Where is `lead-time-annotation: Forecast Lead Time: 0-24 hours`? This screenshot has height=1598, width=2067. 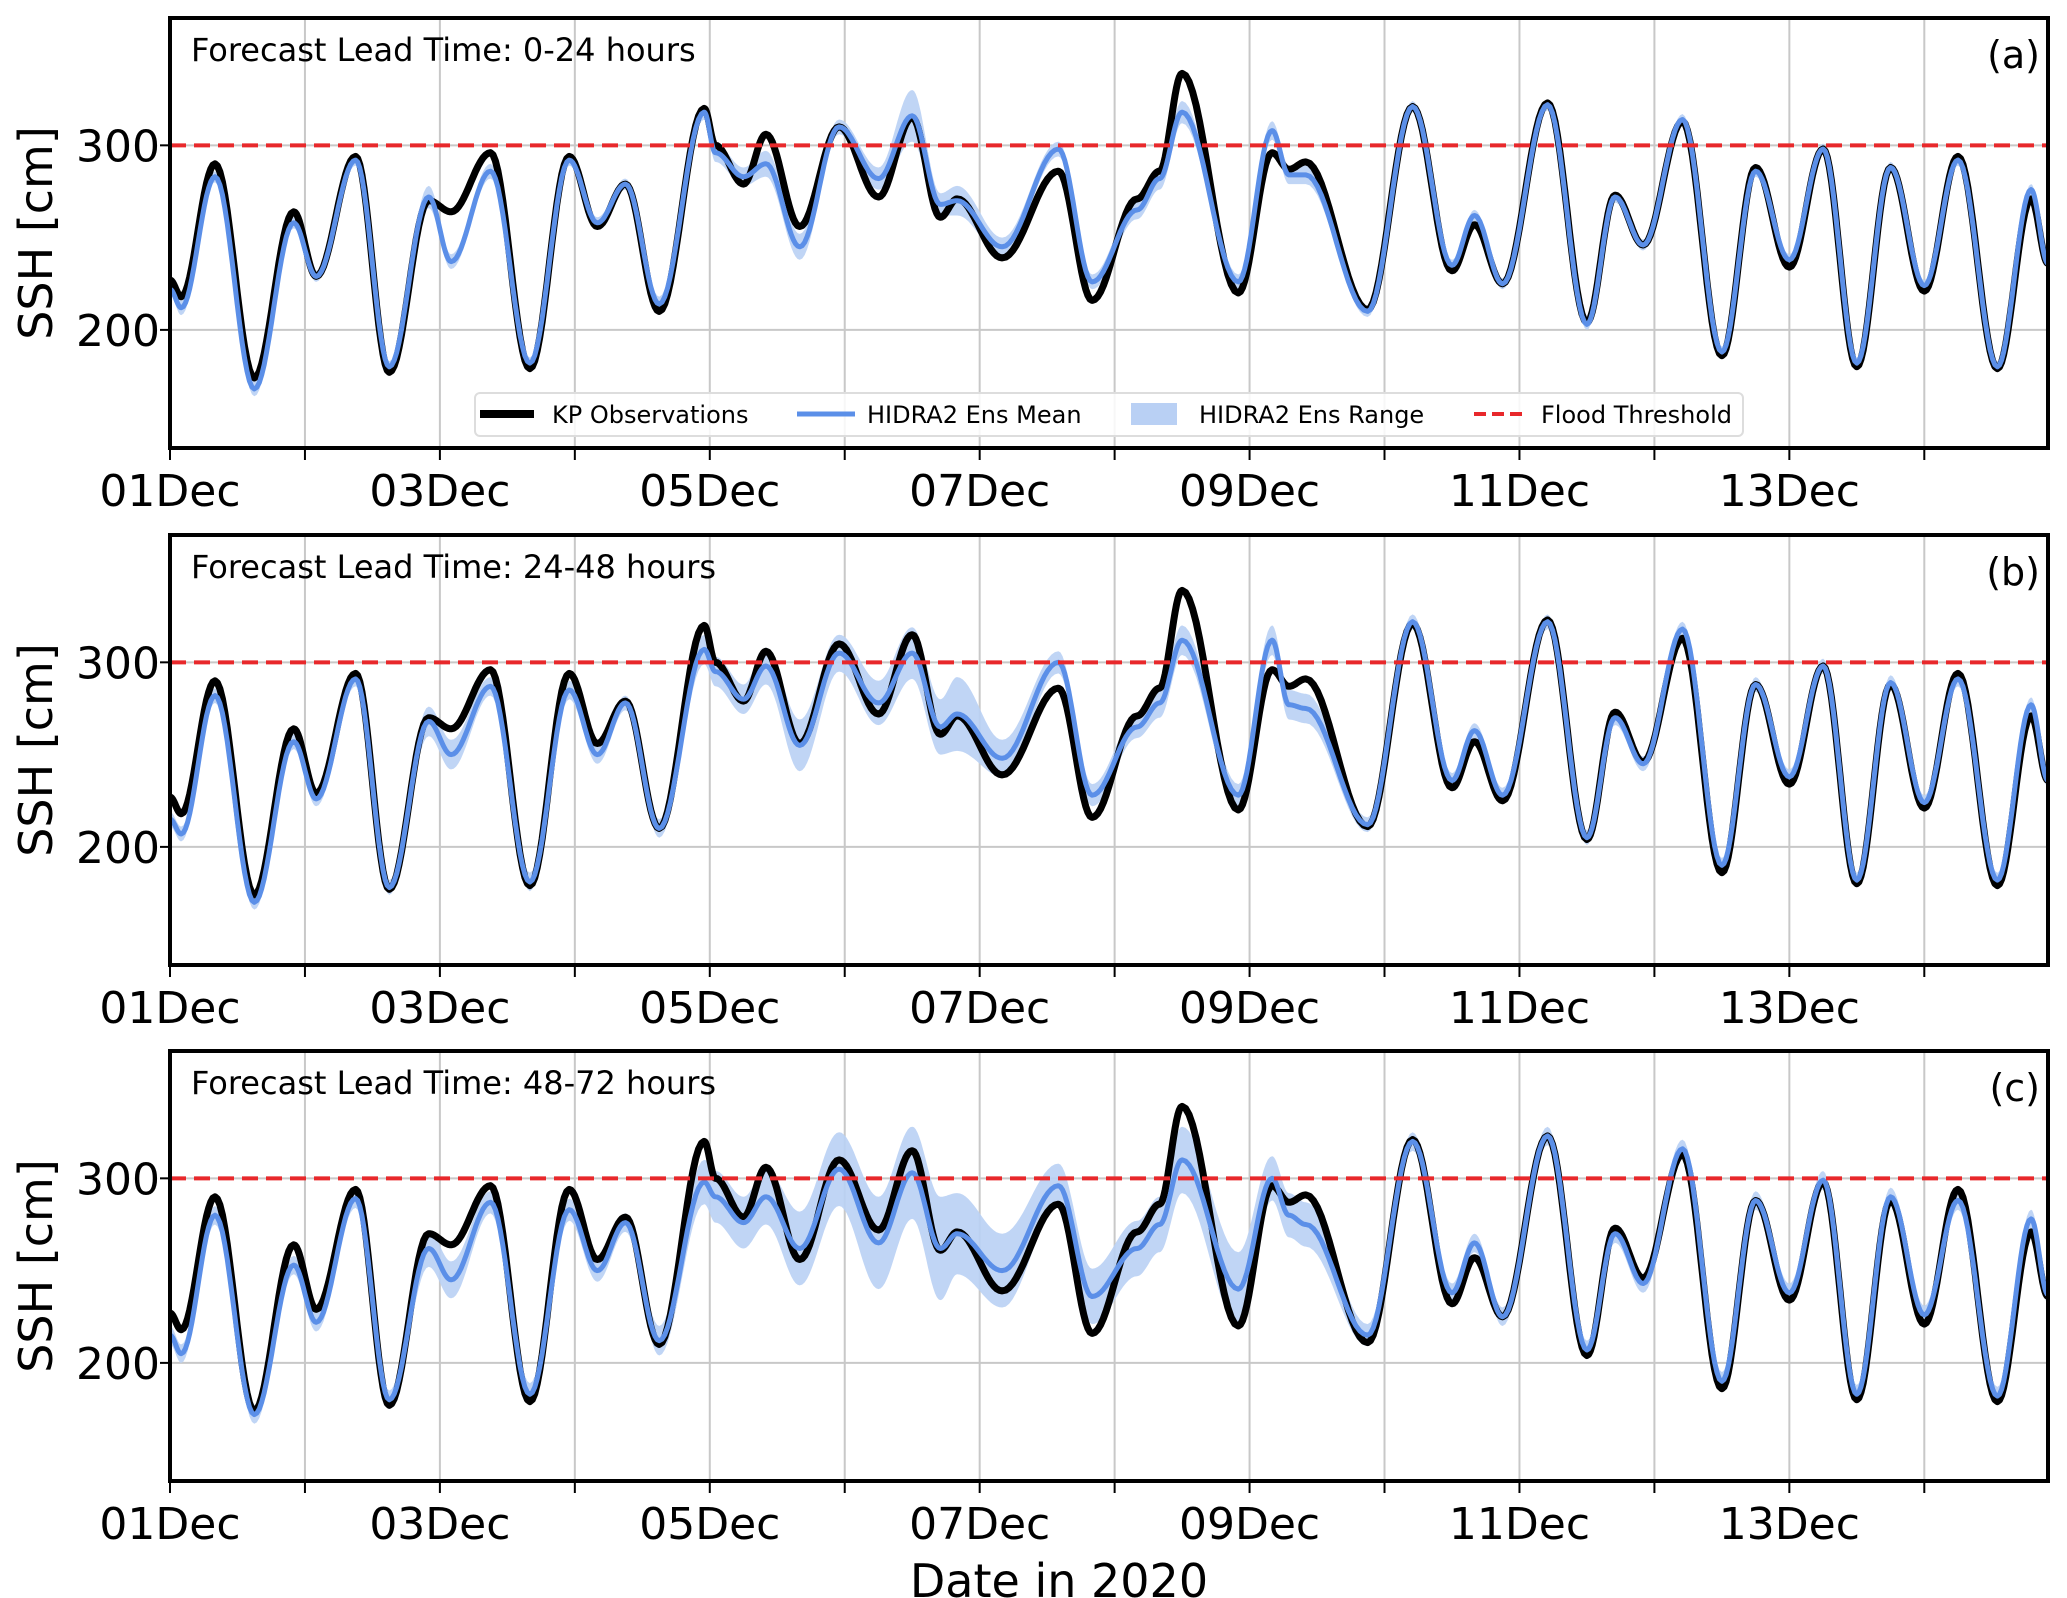 lead-time-annotation: Forecast Lead Time: 0-24 hours is located at coordinates (443, 50).